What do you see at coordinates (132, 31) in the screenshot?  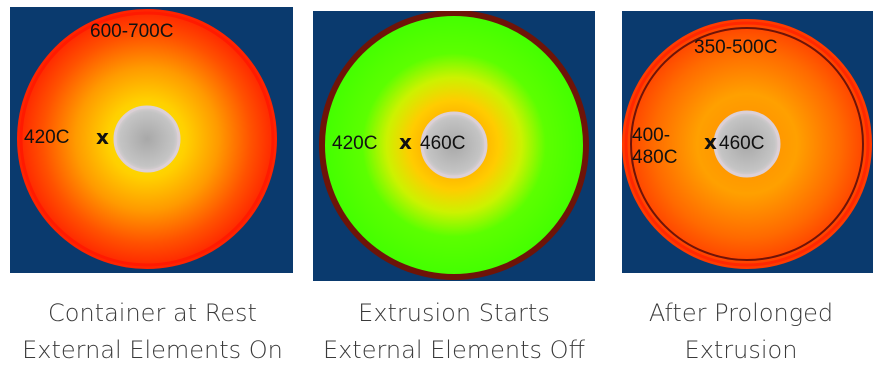 I see `outer-temperature-label: 600-700C` at bounding box center [132, 31].